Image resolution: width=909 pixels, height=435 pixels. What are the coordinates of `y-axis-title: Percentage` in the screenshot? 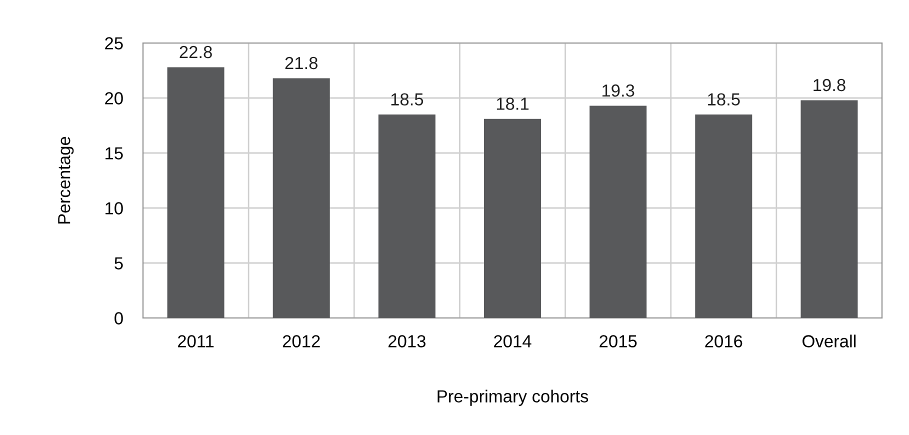 It's located at (66, 180).